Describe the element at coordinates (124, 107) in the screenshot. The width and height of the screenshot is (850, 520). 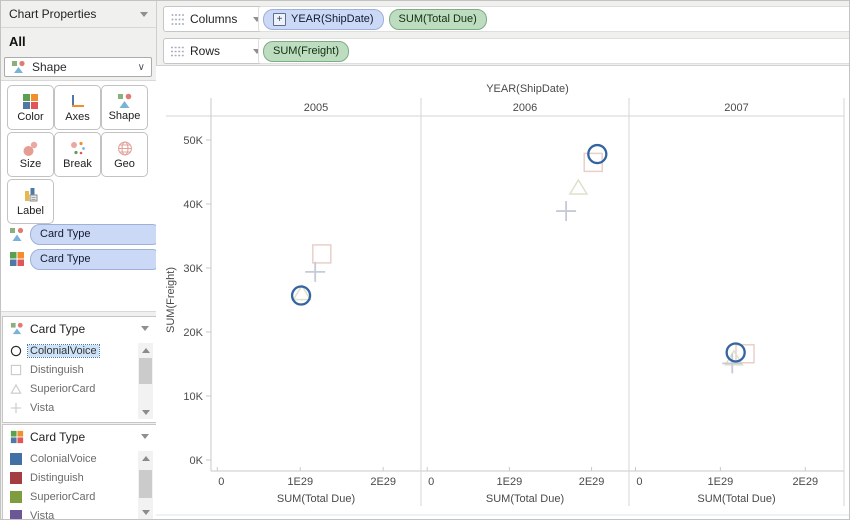
I see `shape-button: Shape` at that location.